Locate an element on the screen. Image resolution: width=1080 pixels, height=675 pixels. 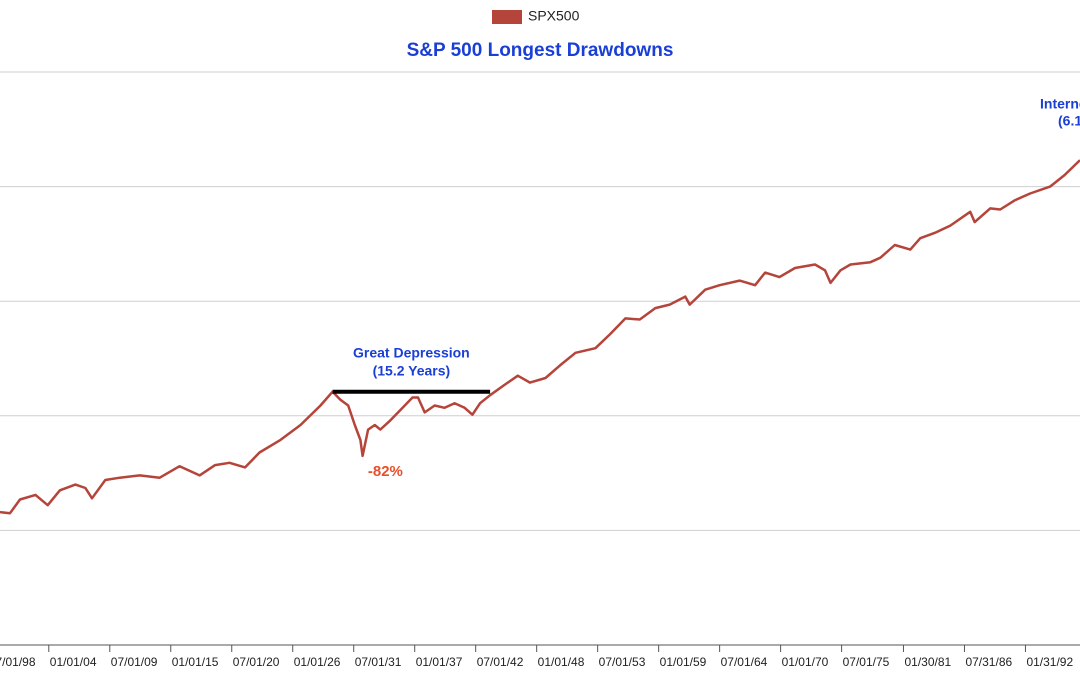
x-tick-label: 01/01/59 is located at coordinates (683, 662).